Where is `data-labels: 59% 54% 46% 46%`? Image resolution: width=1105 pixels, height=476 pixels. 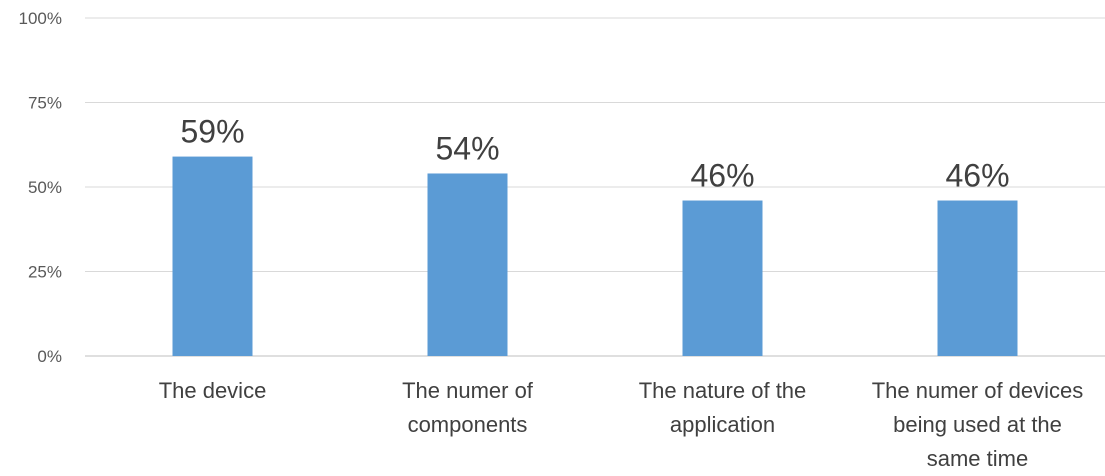 data-labels: 59% 54% 46% 46% is located at coordinates (594, 154).